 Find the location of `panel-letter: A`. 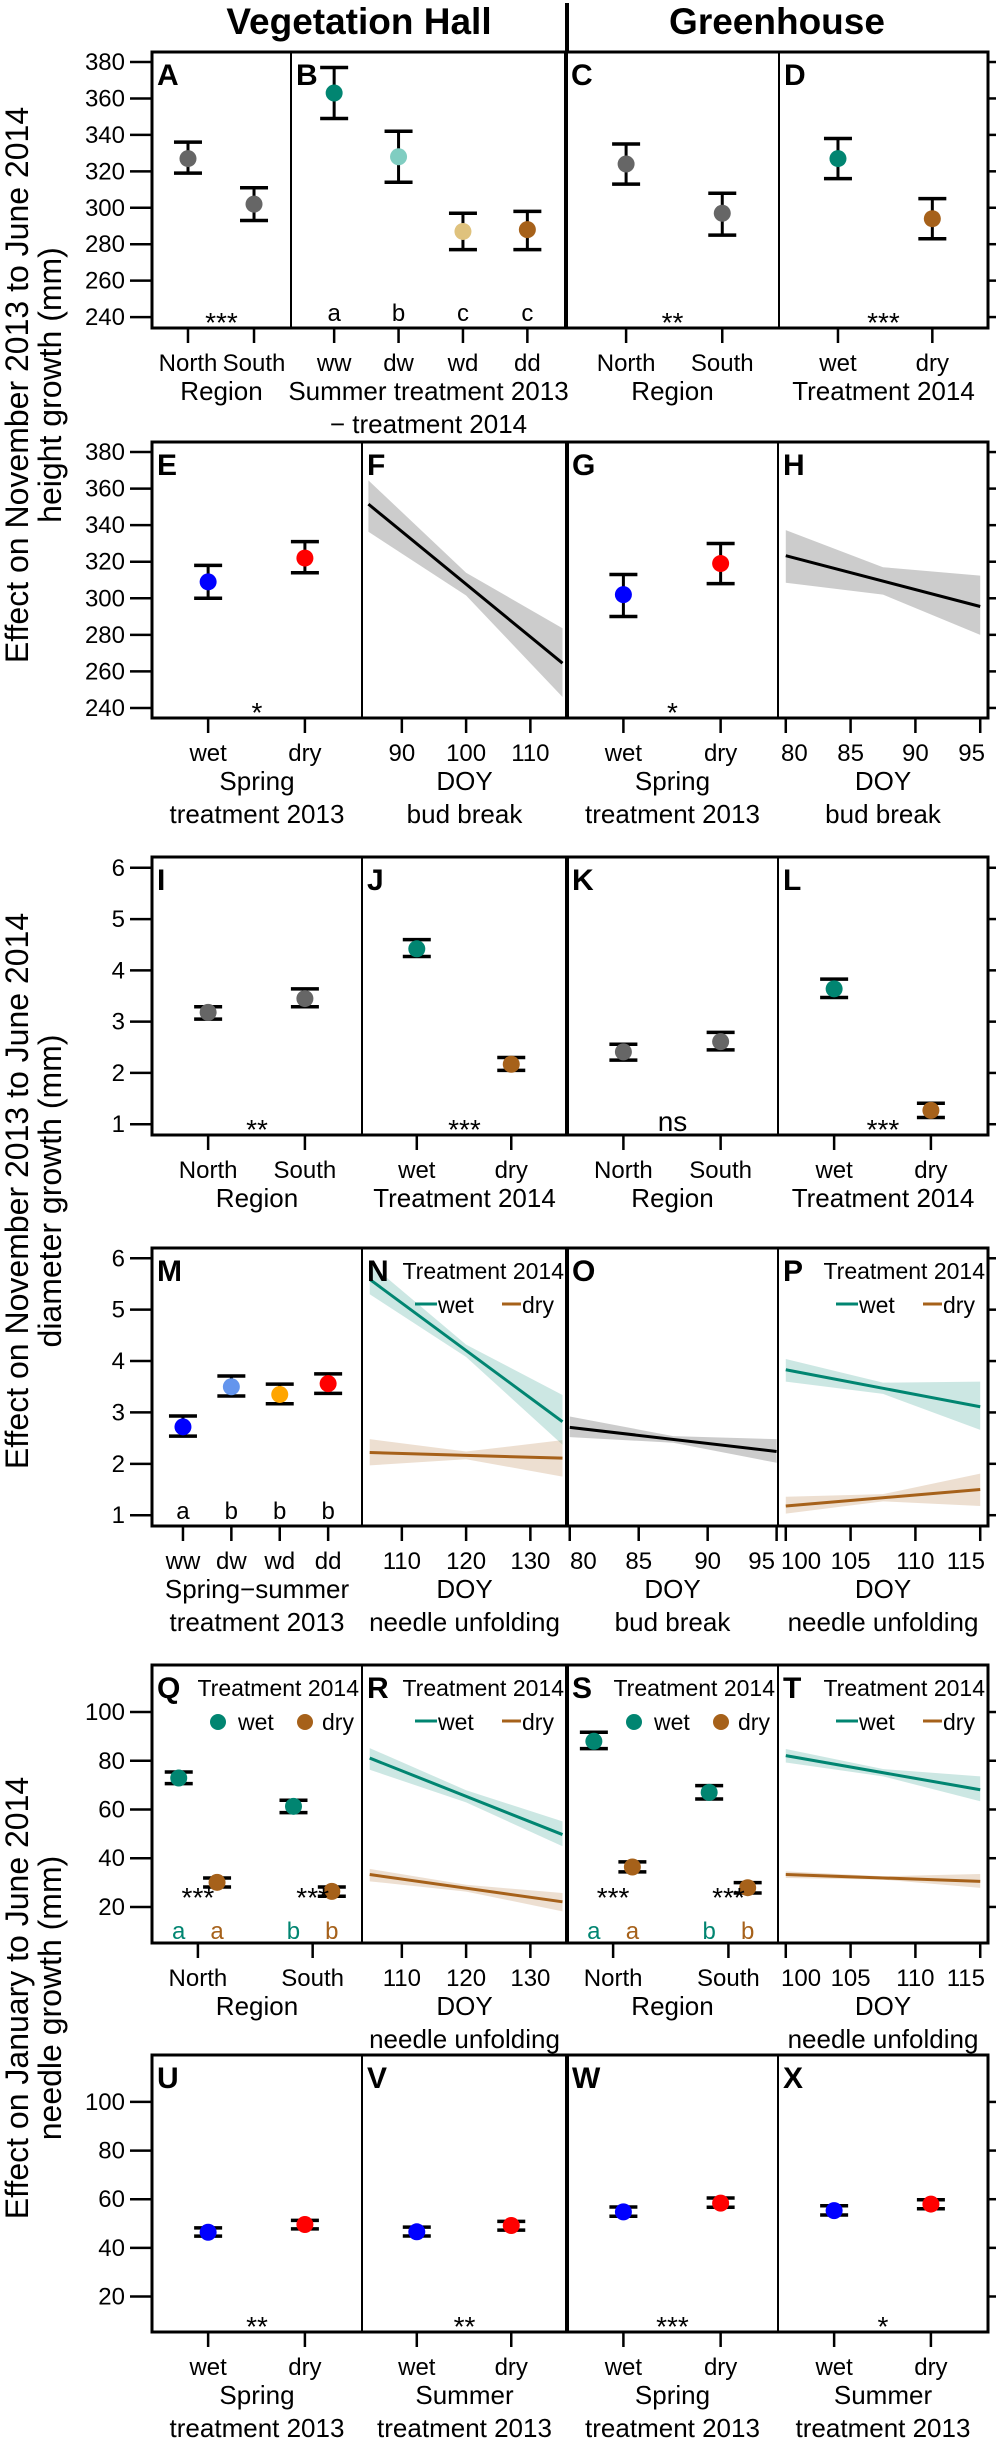

panel-letter: A is located at coordinates (168, 75).